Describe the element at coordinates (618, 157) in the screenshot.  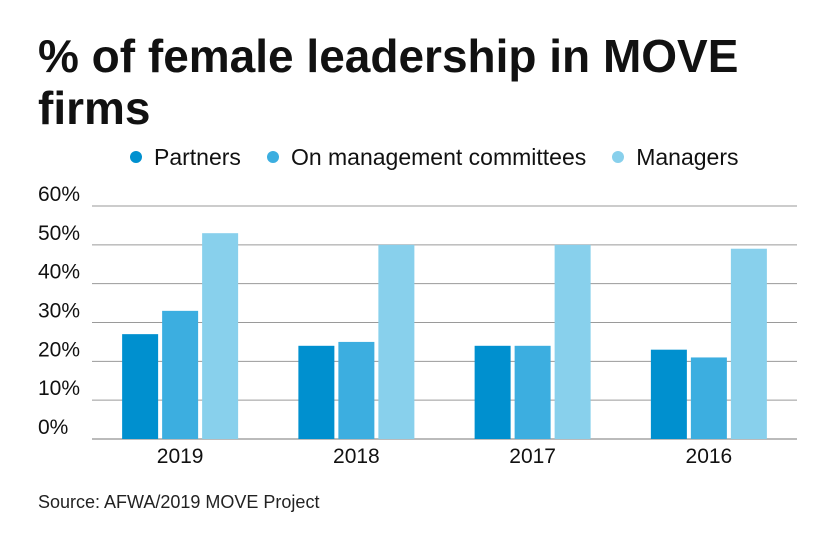
I see `legend-swatch-managers` at that location.